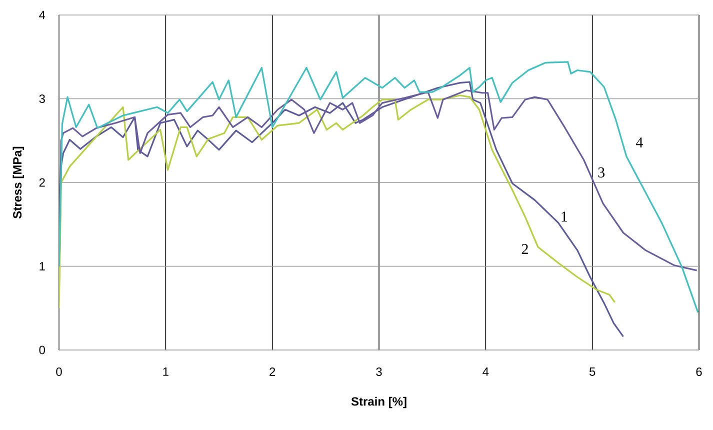  What do you see at coordinates (601, 172) in the screenshot?
I see `series-label: 3` at bounding box center [601, 172].